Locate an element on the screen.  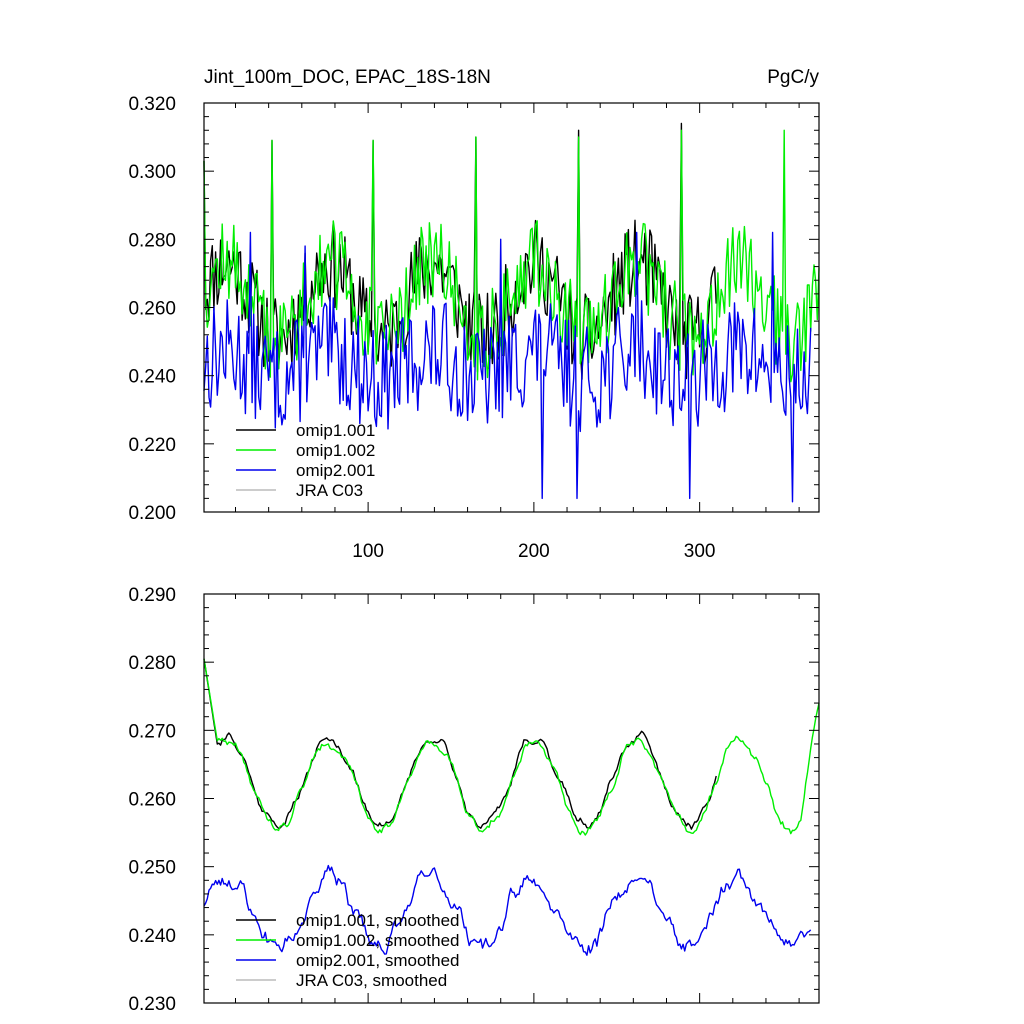
top-xtick-label: 100 is located at coordinates (368, 551).